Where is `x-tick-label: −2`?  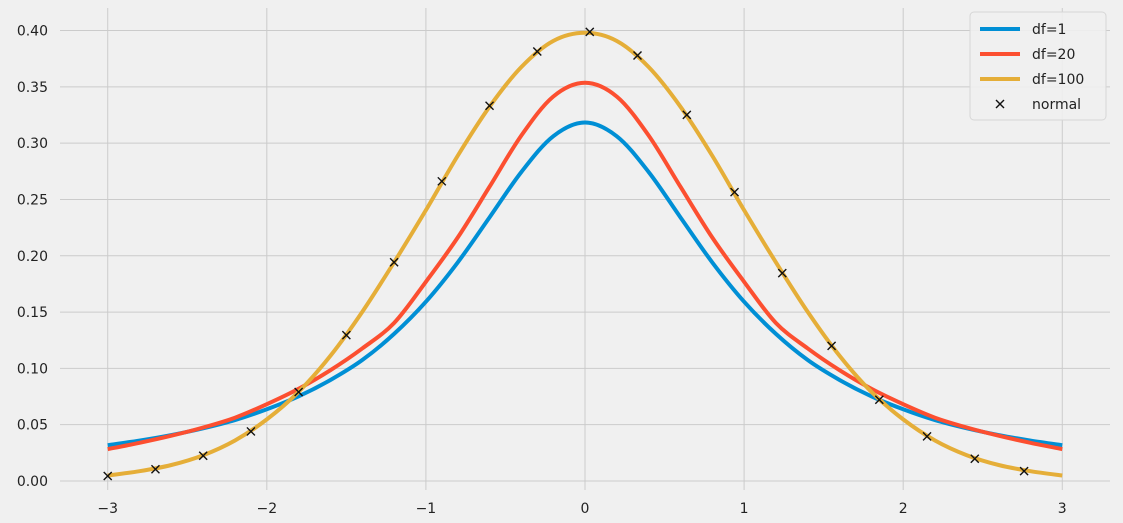
x-tick-label: −2 is located at coordinates (266, 509).